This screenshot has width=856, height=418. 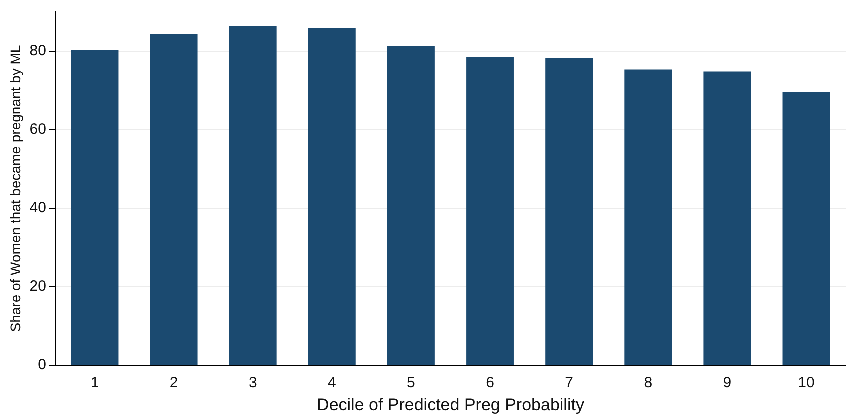 What do you see at coordinates (253, 383) in the screenshot?
I see `x-tick-label: 3` at bounding box center [253, 383].